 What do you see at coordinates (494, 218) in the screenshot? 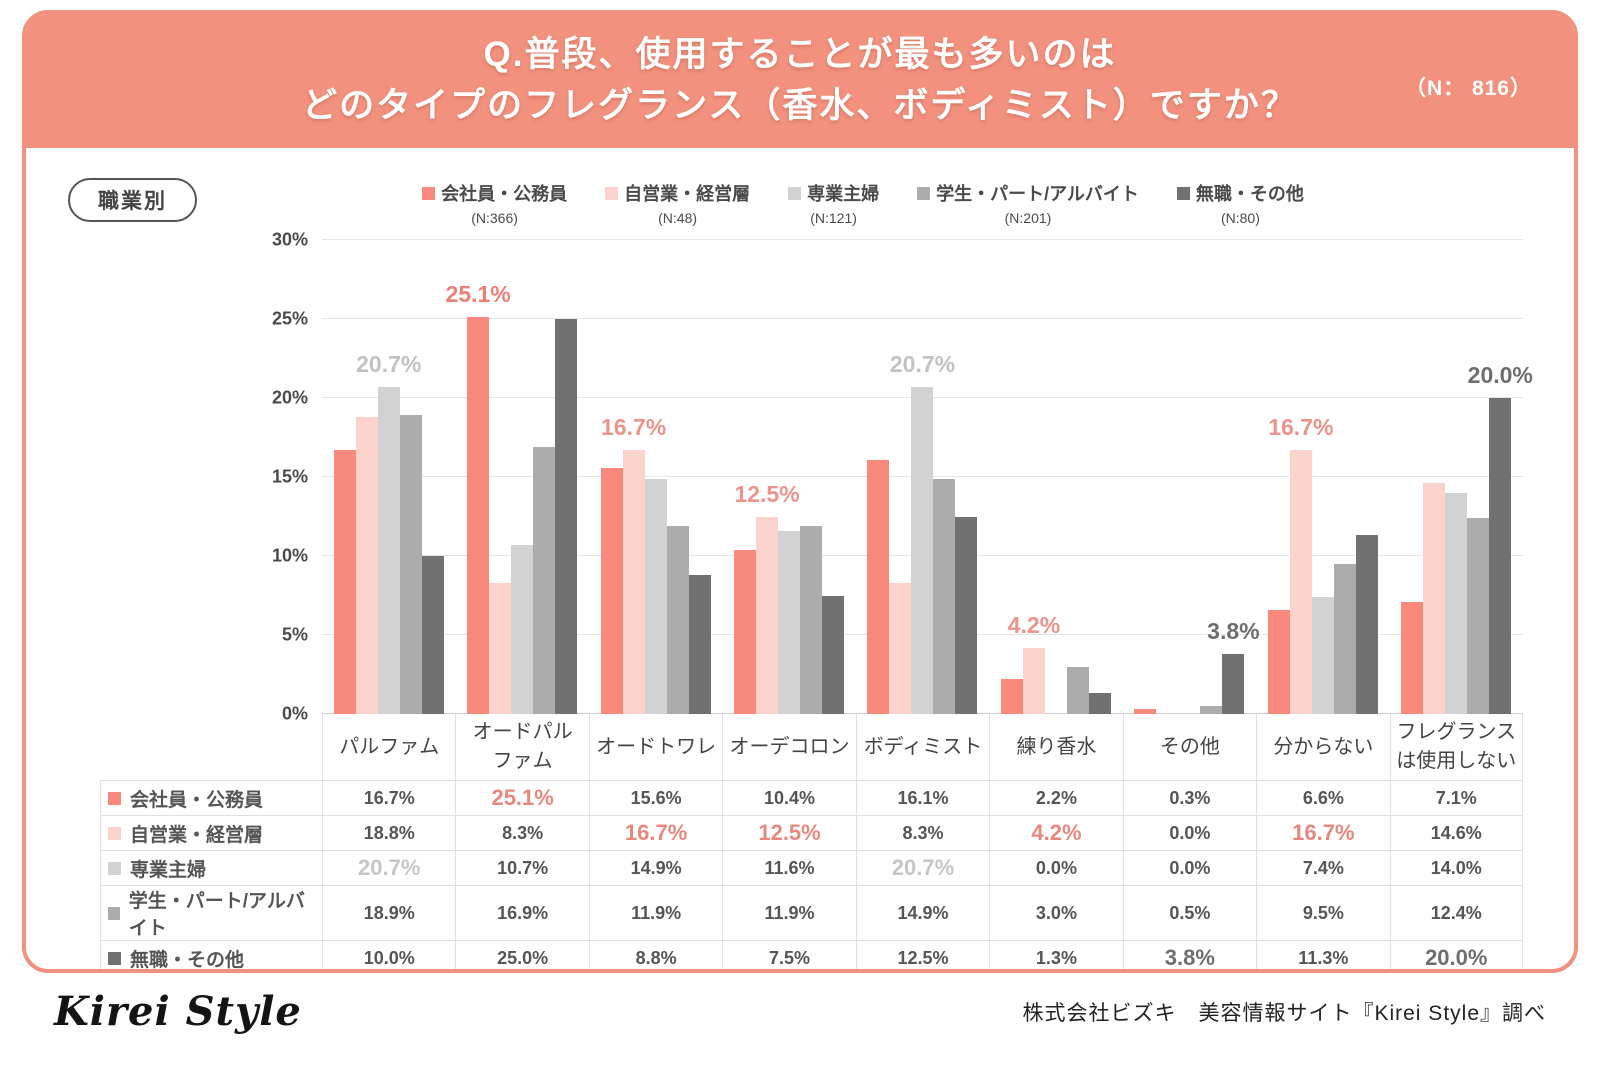
I see `legend-sample-size: (N:366)` at bounding box center [494, 218].